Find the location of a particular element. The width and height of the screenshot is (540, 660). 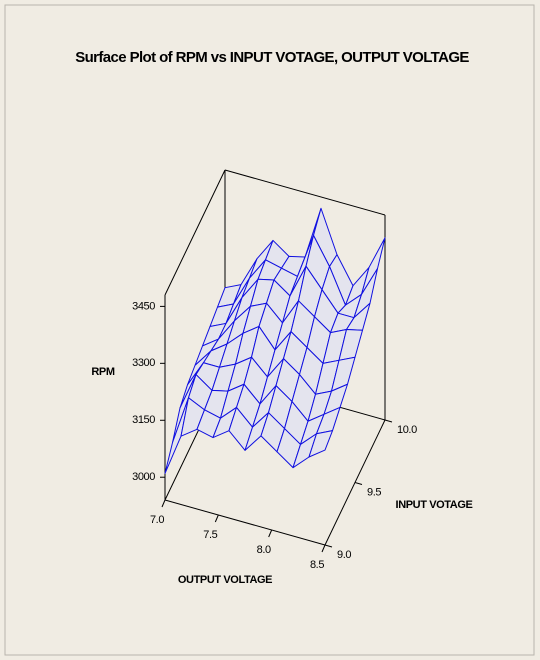

x-tick-label: 7.0 is located at coordinates (157, 520).